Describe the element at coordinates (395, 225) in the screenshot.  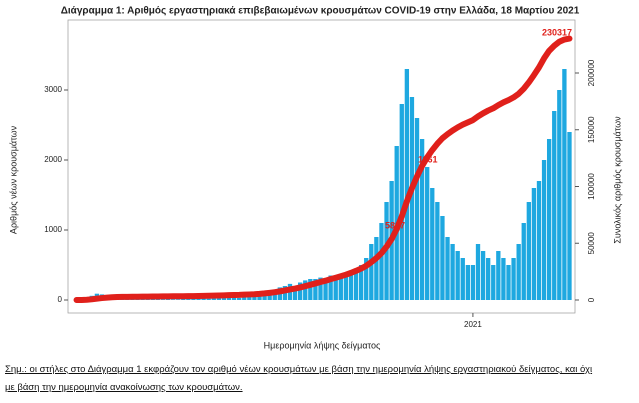
I see `annotation: 5837` at that location.